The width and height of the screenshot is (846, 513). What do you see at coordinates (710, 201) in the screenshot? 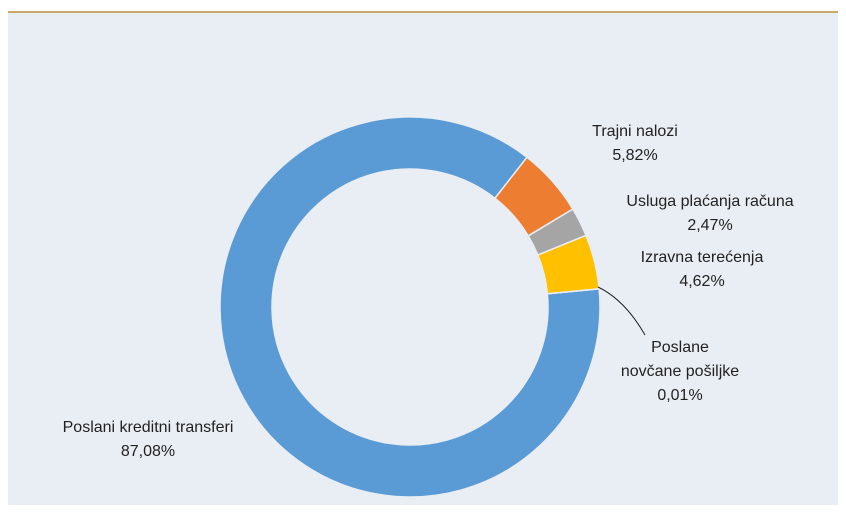
I see `category-label: Usluga plaćanja računa` at bounding box center [710, 201].